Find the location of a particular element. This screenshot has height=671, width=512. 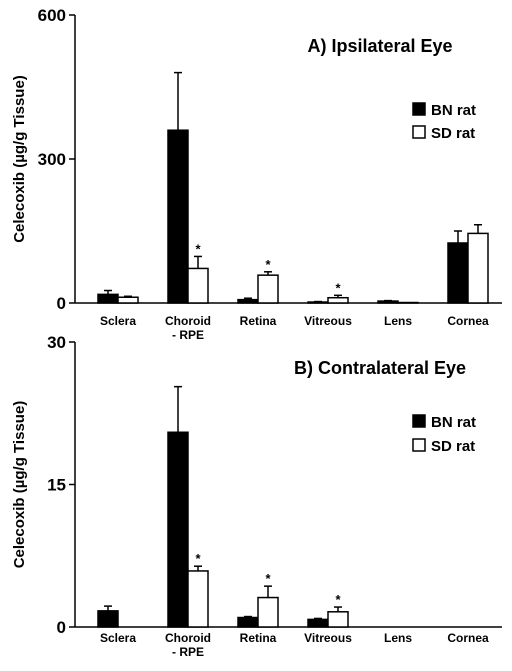

chart-title: A) Ipsilateral Eye is located at coordinates (379, 46).